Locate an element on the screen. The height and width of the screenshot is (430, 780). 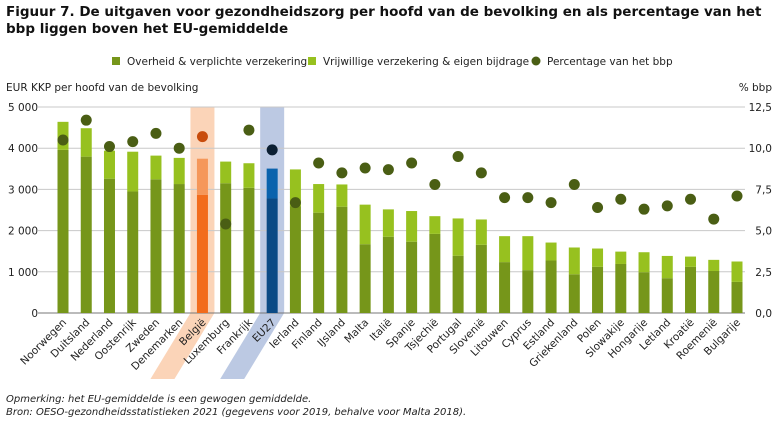
y2-tick-label: 7,5 is located at coordinates (763, 190).